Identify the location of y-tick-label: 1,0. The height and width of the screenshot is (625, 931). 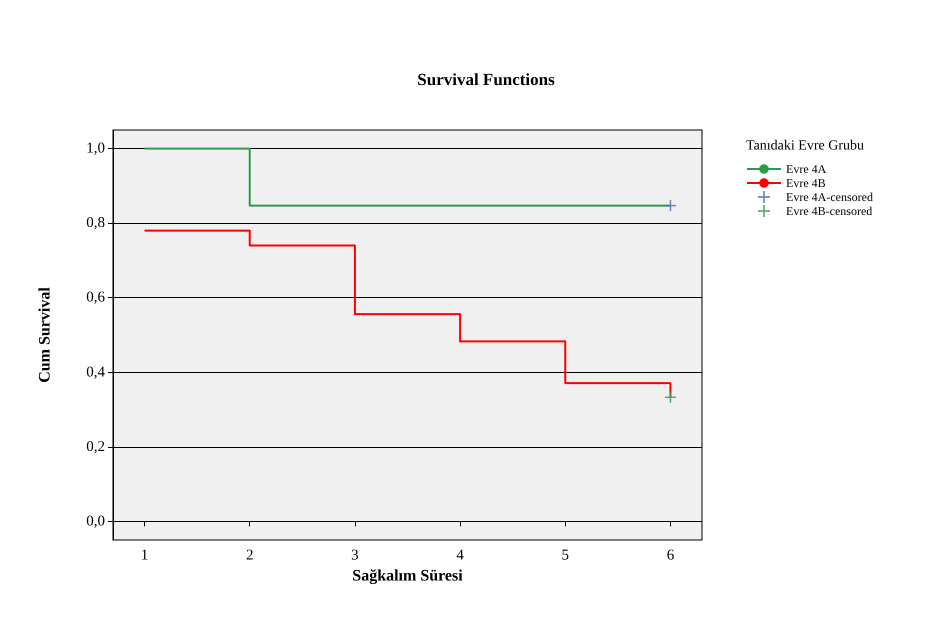
(95, 148).